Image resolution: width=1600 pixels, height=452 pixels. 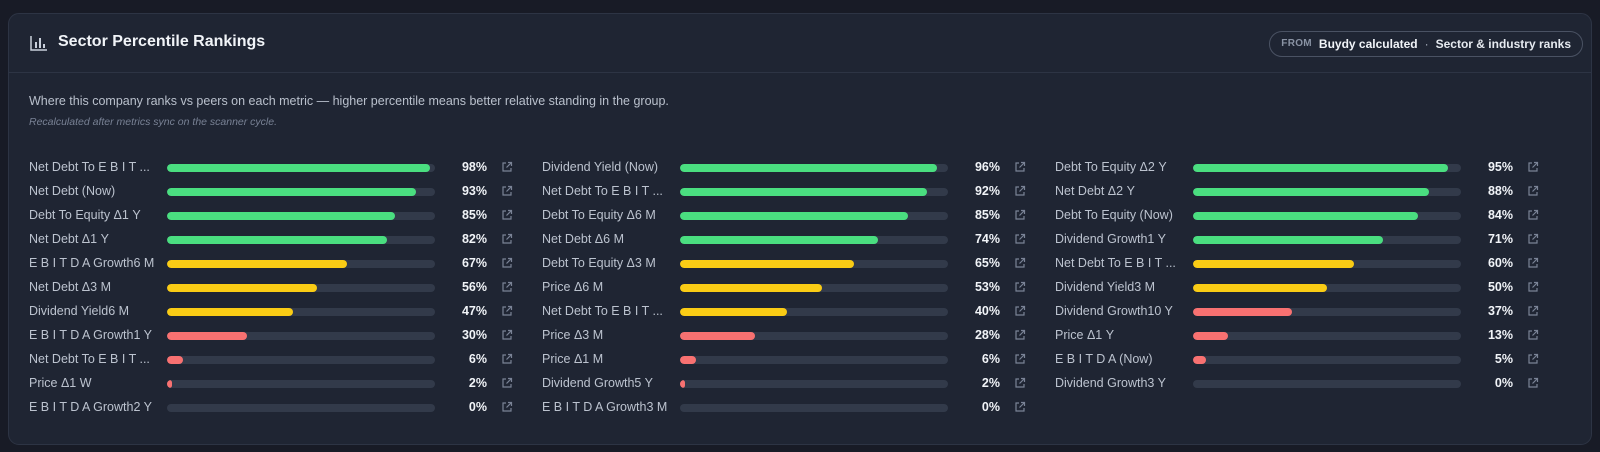 What do you see at coordinates (605, 407) in the screenshot?
I see `metric-label: E B I T D A Growth3 M` at bounding box center [605, 407].